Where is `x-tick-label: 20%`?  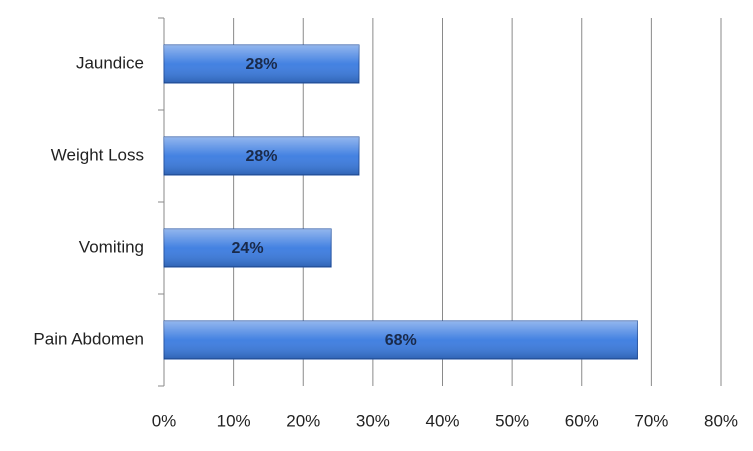
x-tick-label: 20% is located at coordinates (303, 420).